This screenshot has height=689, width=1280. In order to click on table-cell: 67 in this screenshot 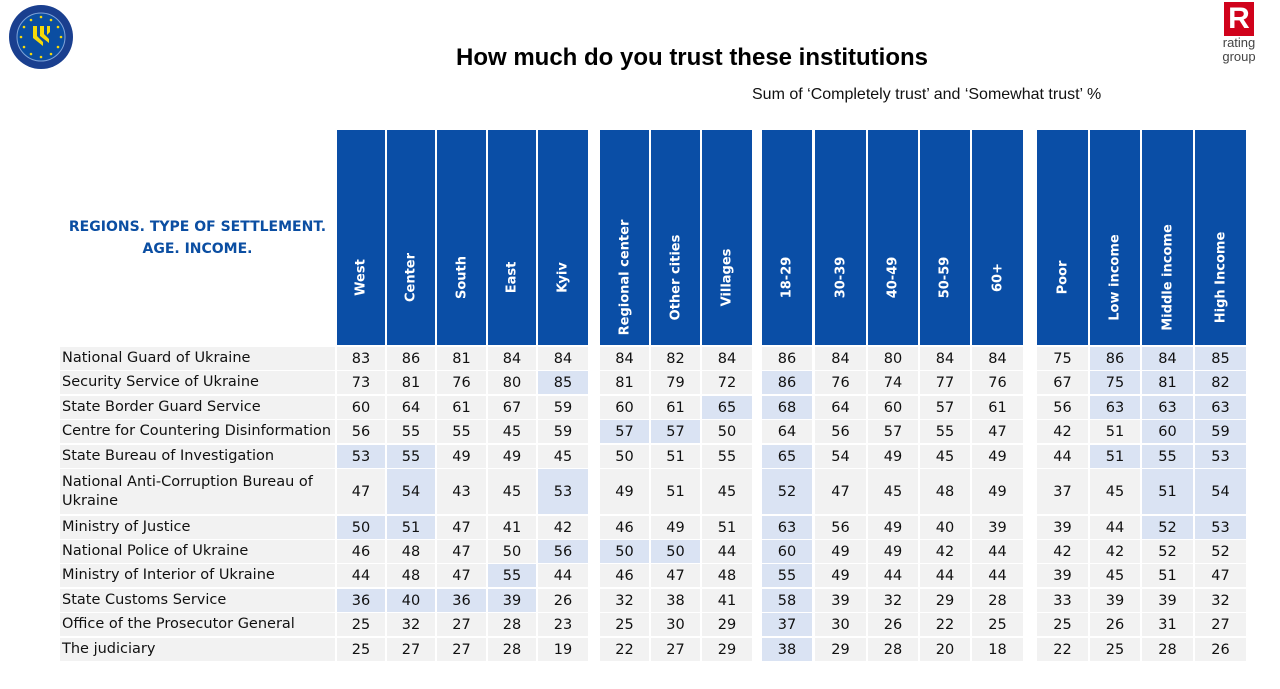, I will do `click(1062, 382)`.